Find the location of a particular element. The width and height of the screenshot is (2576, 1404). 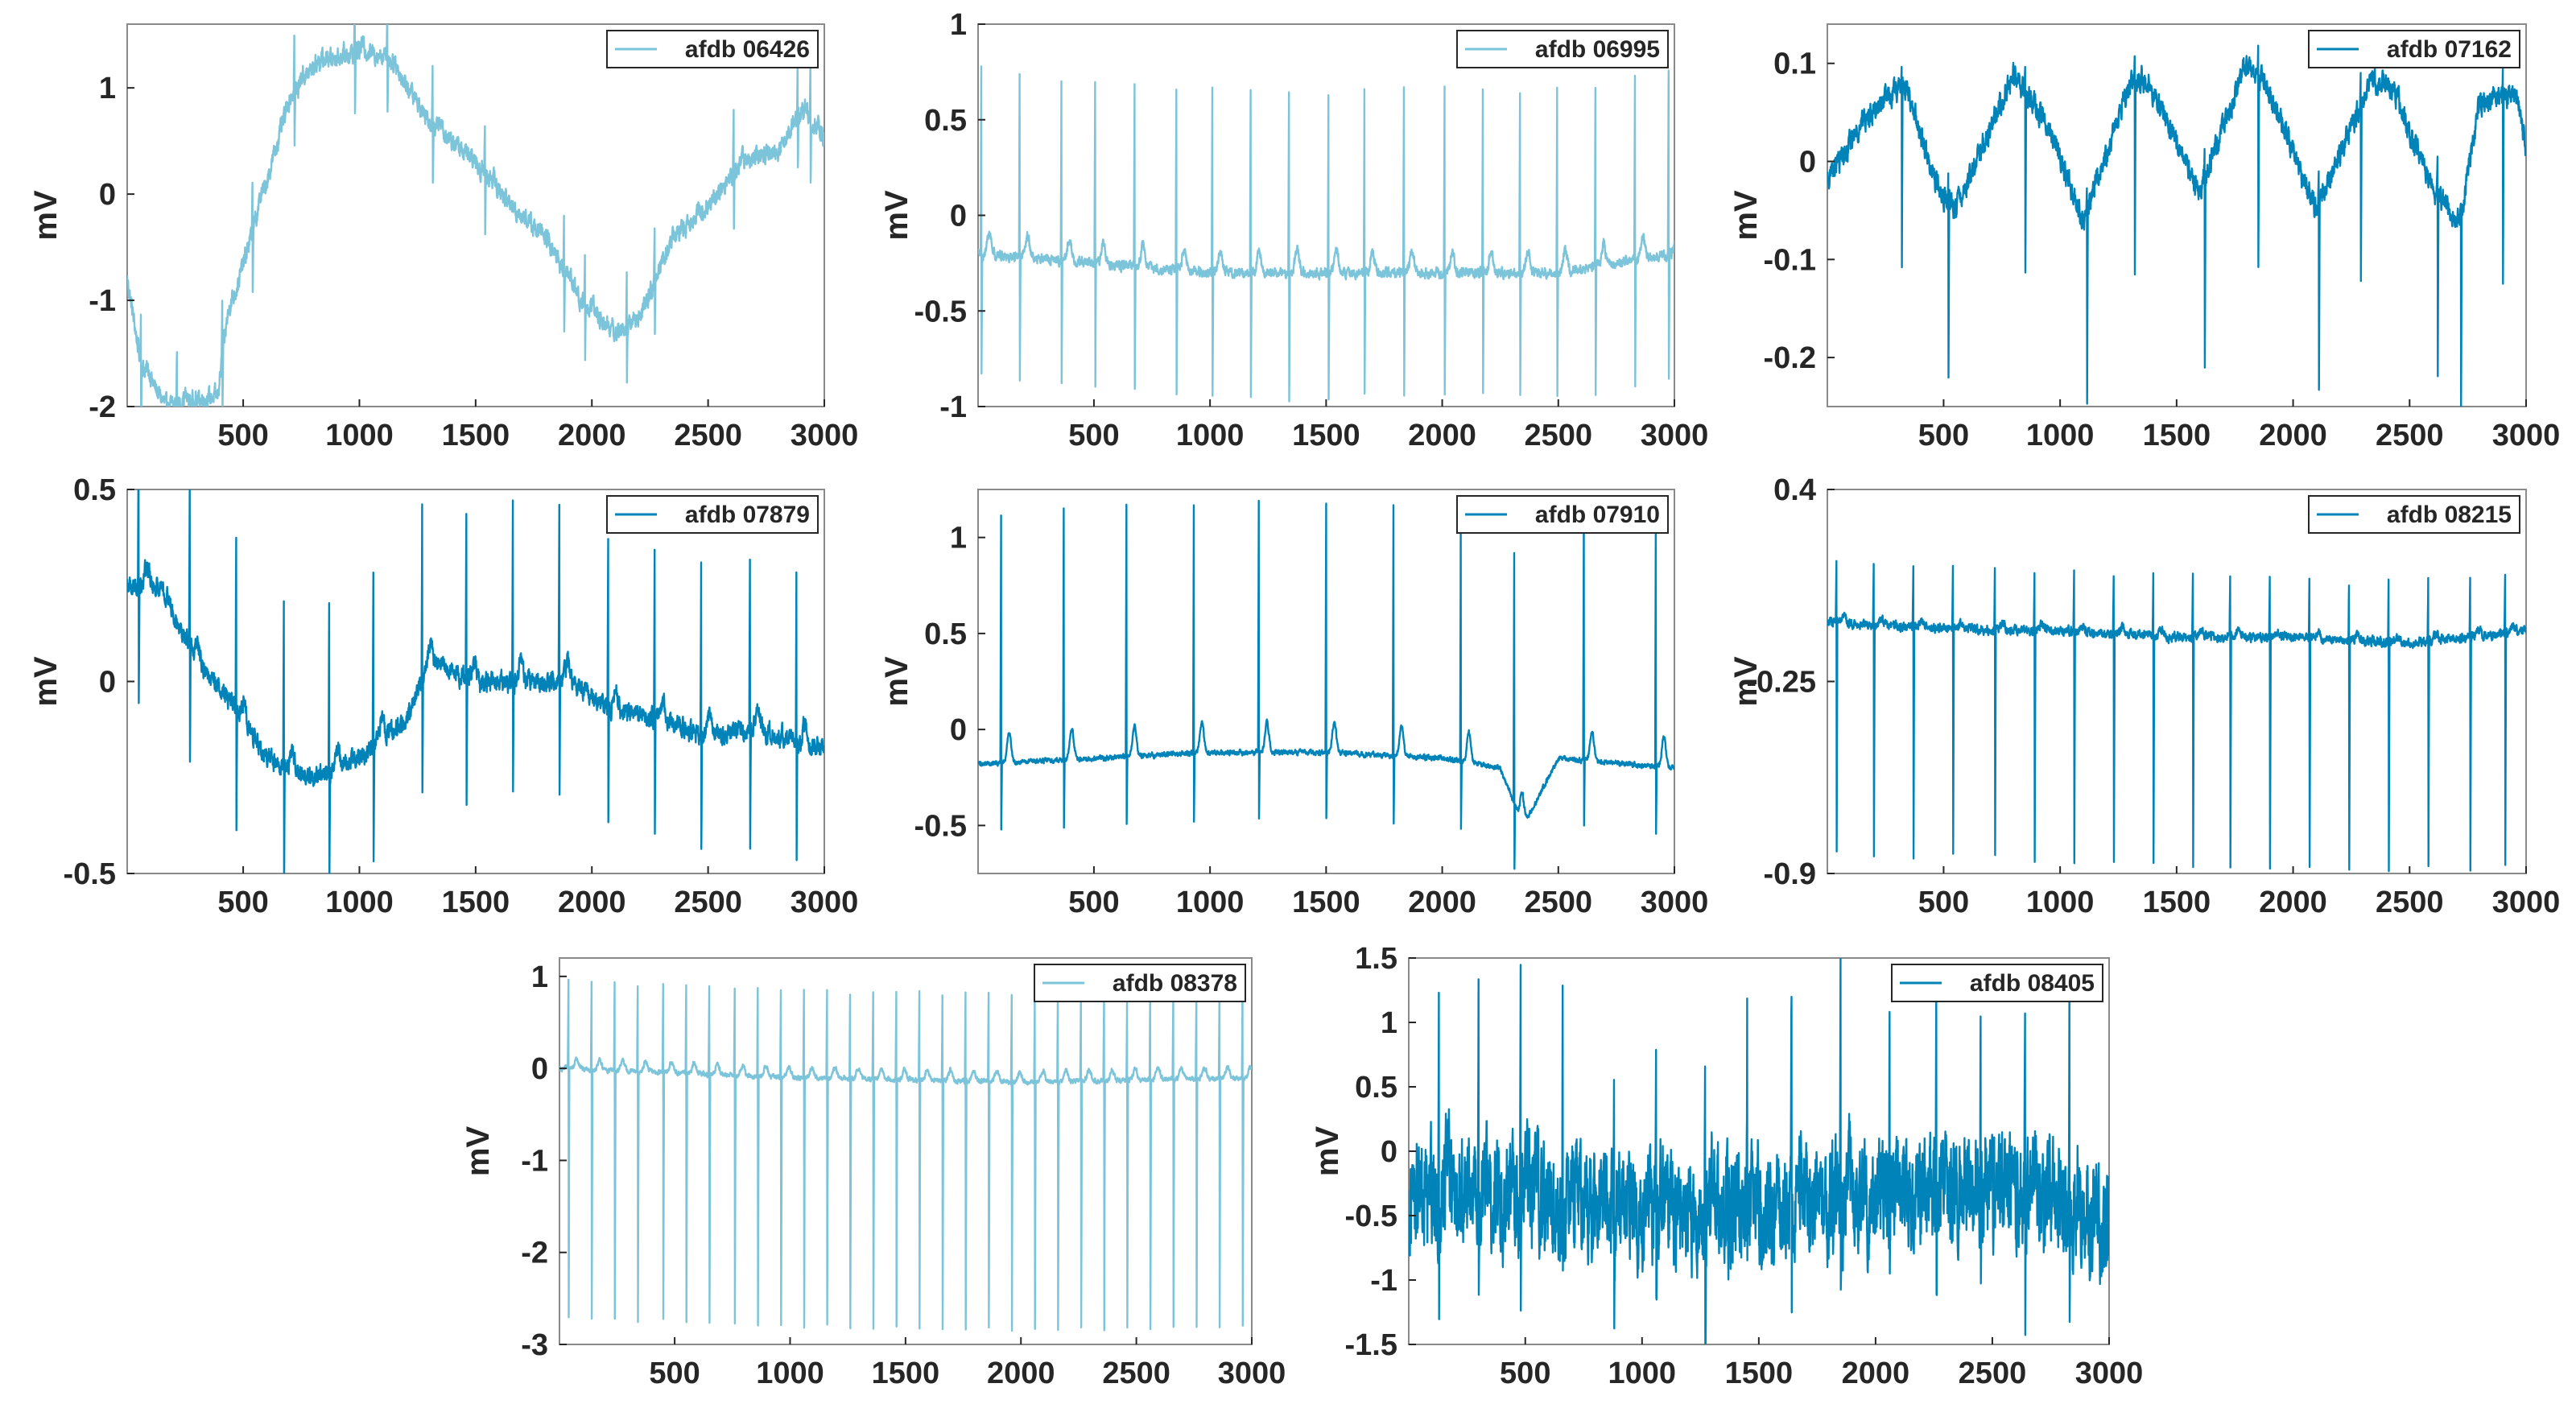

legend: afdb 08405 is located at coordinates (1997, 983).